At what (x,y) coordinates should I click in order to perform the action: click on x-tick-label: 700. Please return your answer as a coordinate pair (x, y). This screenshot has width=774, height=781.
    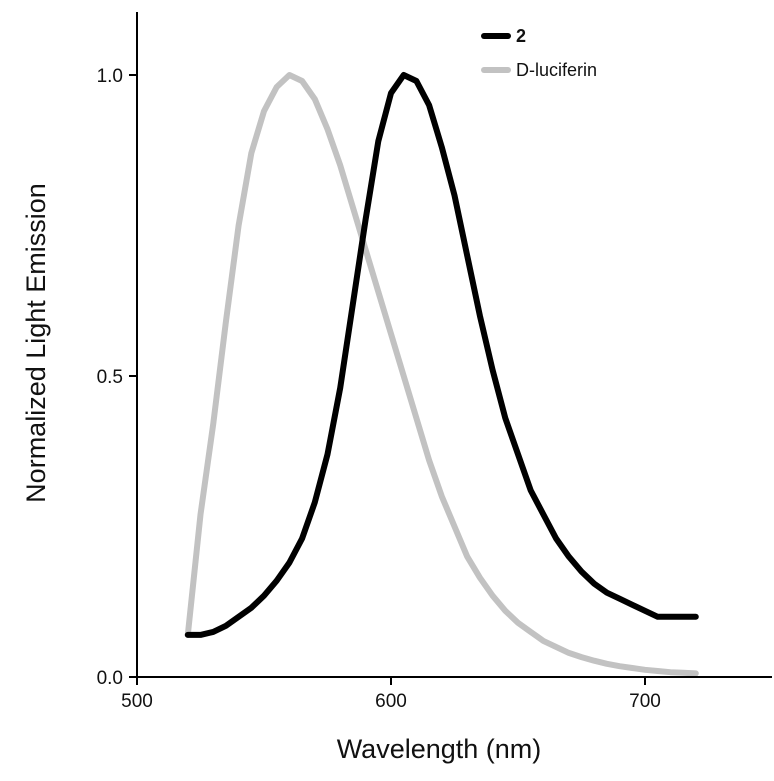
    Looking at the image, I should click on (645, 701).